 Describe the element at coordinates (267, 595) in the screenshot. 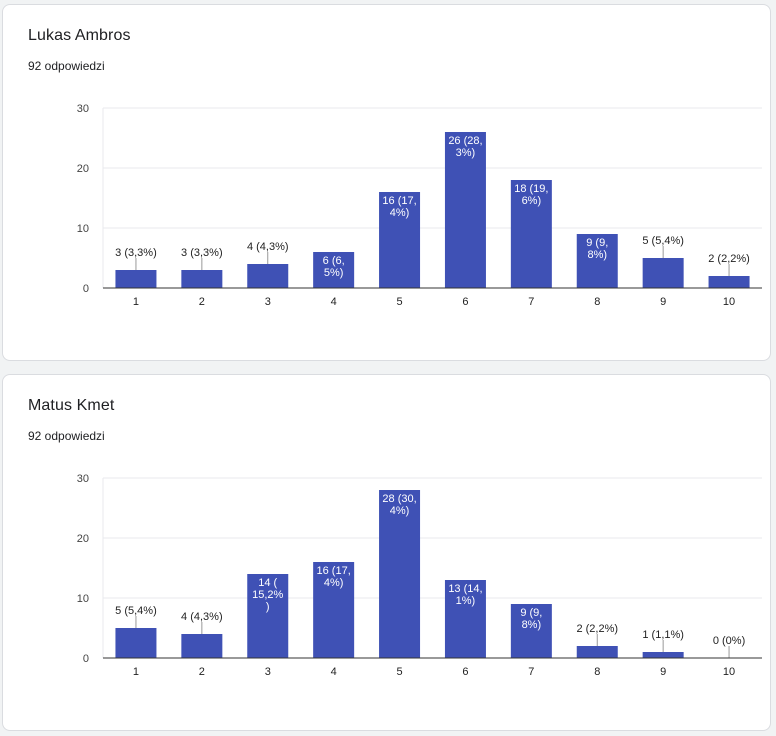

I see `data-label: 15,2%` at that location.